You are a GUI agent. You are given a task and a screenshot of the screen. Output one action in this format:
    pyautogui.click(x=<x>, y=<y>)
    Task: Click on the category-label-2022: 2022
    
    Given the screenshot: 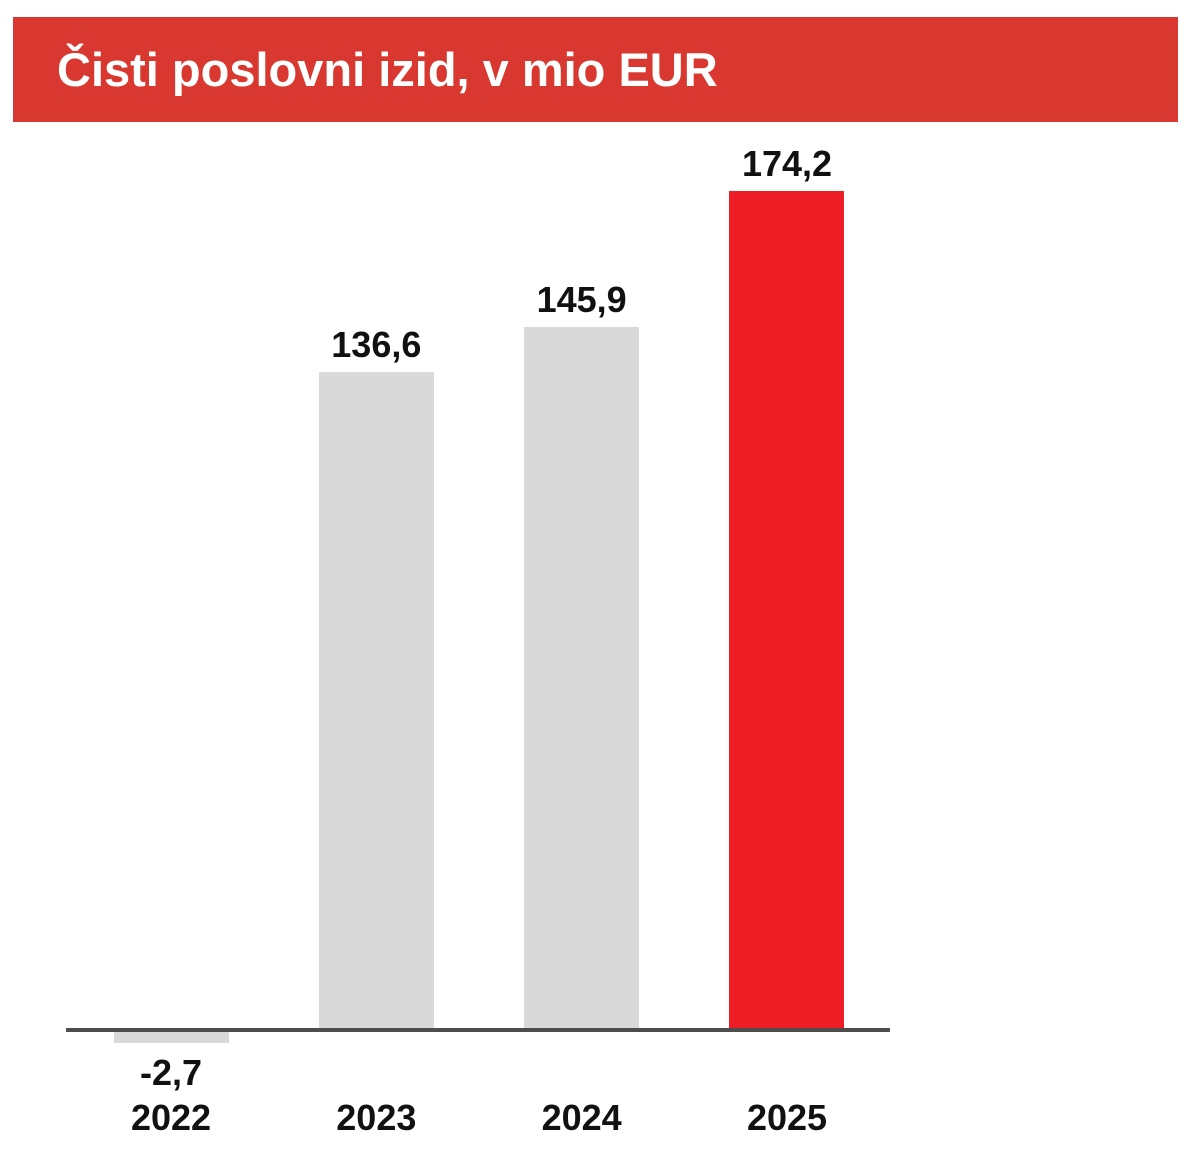 What is the action you would take?
    pyautogui.click(x=171, y=1117)
    